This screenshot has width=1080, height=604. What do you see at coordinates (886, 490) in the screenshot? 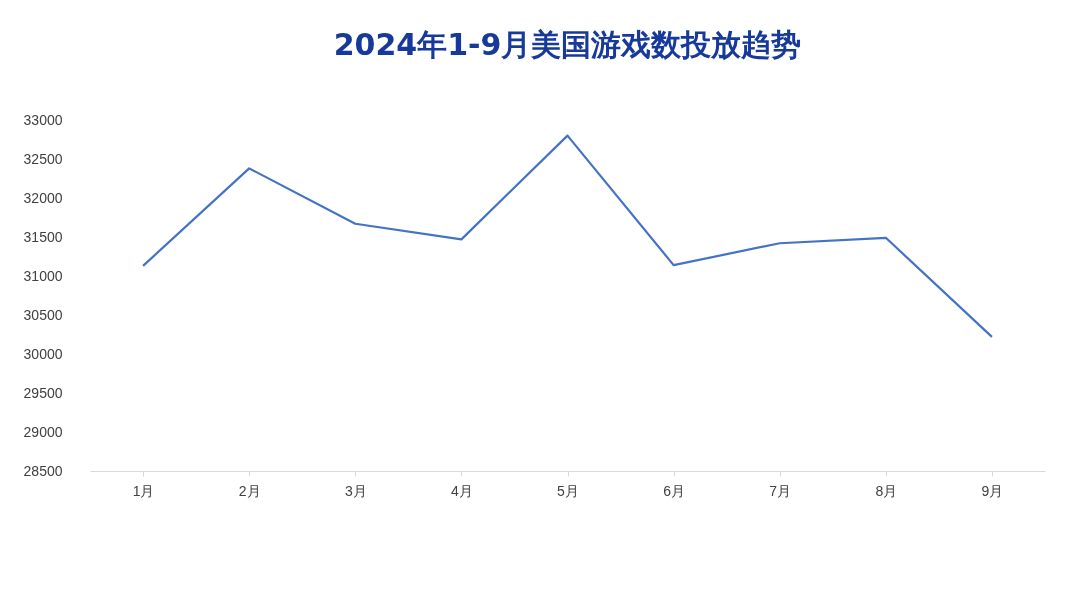
I see `x-tick-label: 8月` at bounding box center [886, 490].